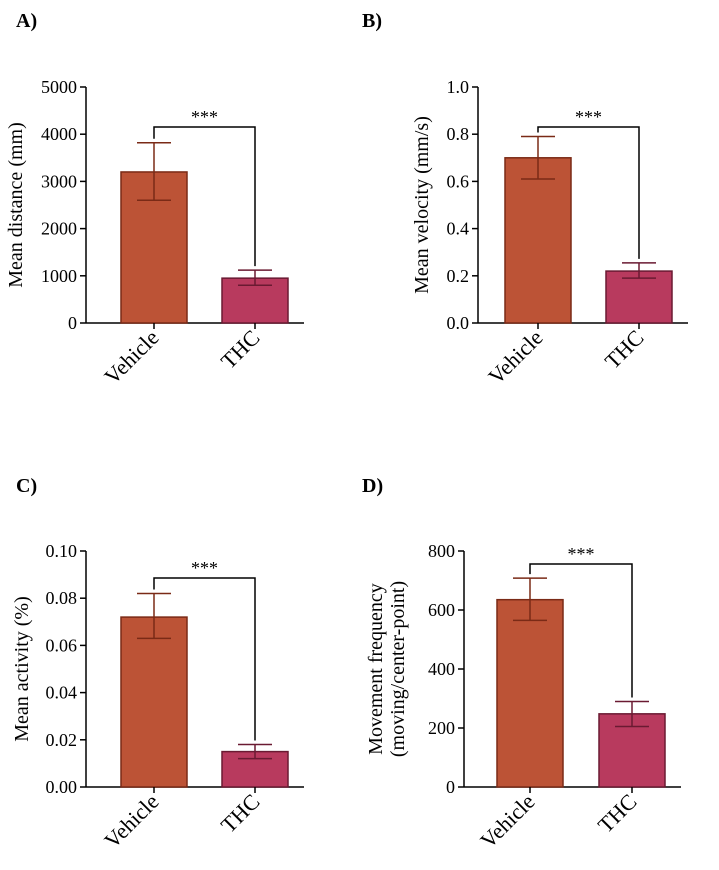 Image resolution: width=719 pixels, height=870 pixels. Describe the element at coordinates (22, 669) in the screenshot. I see `y-axis-title: Mean activity (%)` at that location.